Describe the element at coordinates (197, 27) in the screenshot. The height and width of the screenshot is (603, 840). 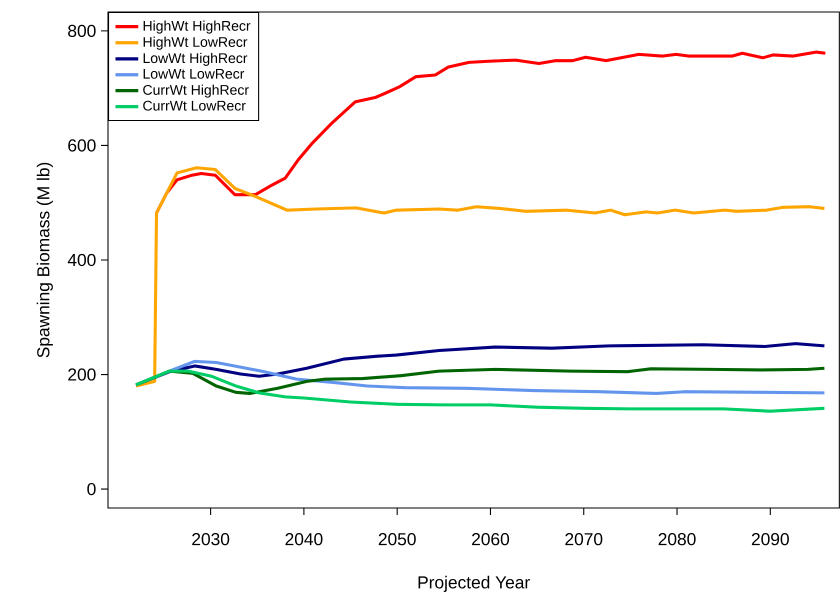
I see `legend-label: HighWt HighRecr` at that location.